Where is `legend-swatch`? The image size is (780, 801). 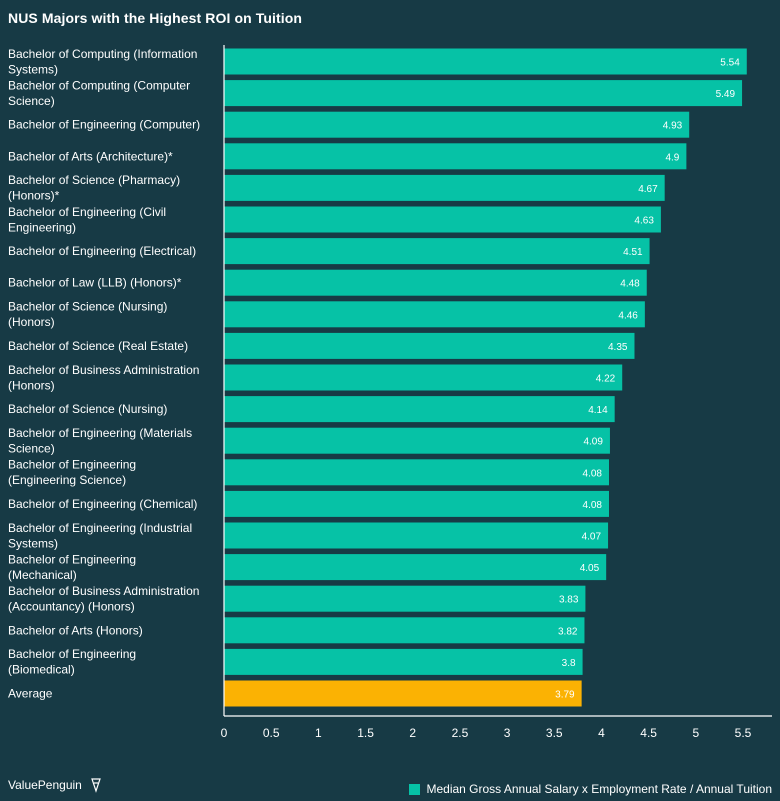
legend-swatch is located at coordinates (415, 789).